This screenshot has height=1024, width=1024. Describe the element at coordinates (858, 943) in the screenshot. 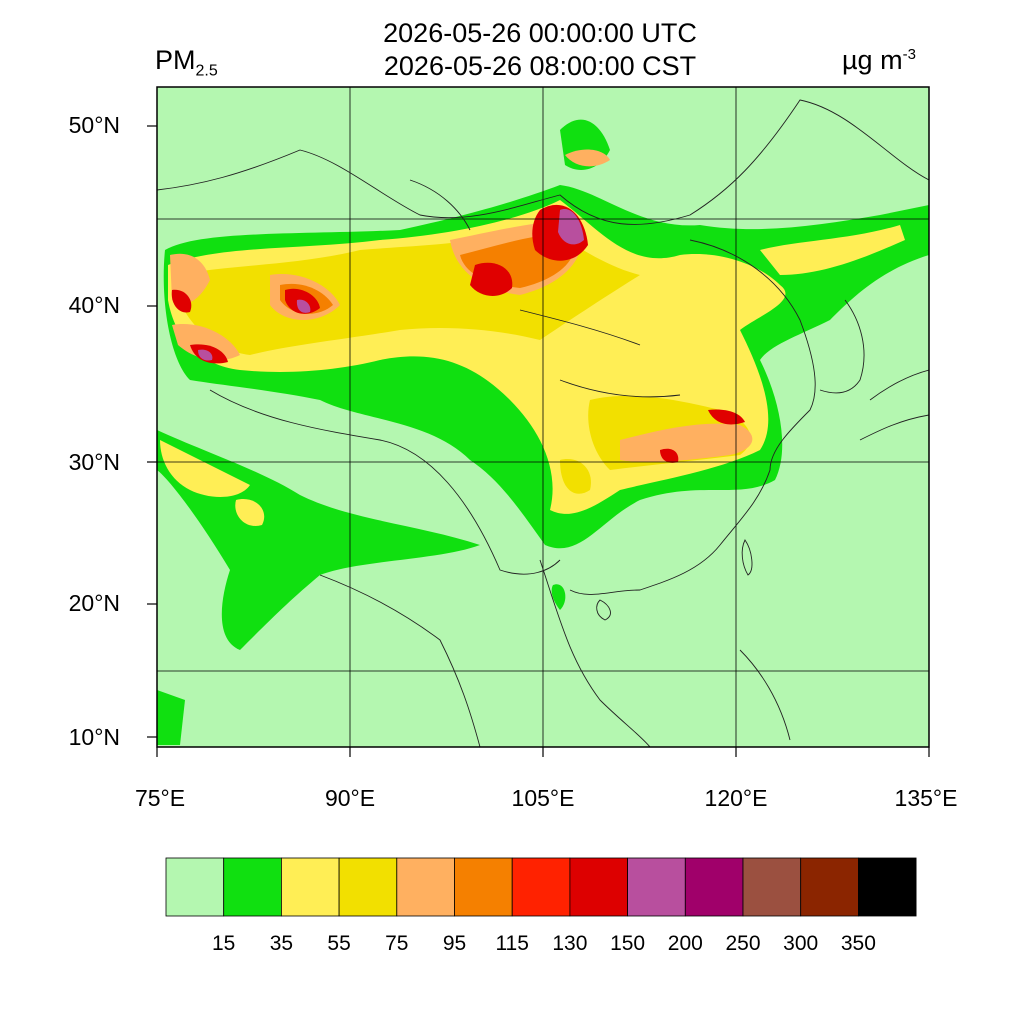

I see `colorbar-threshold-label: 350` at that location.